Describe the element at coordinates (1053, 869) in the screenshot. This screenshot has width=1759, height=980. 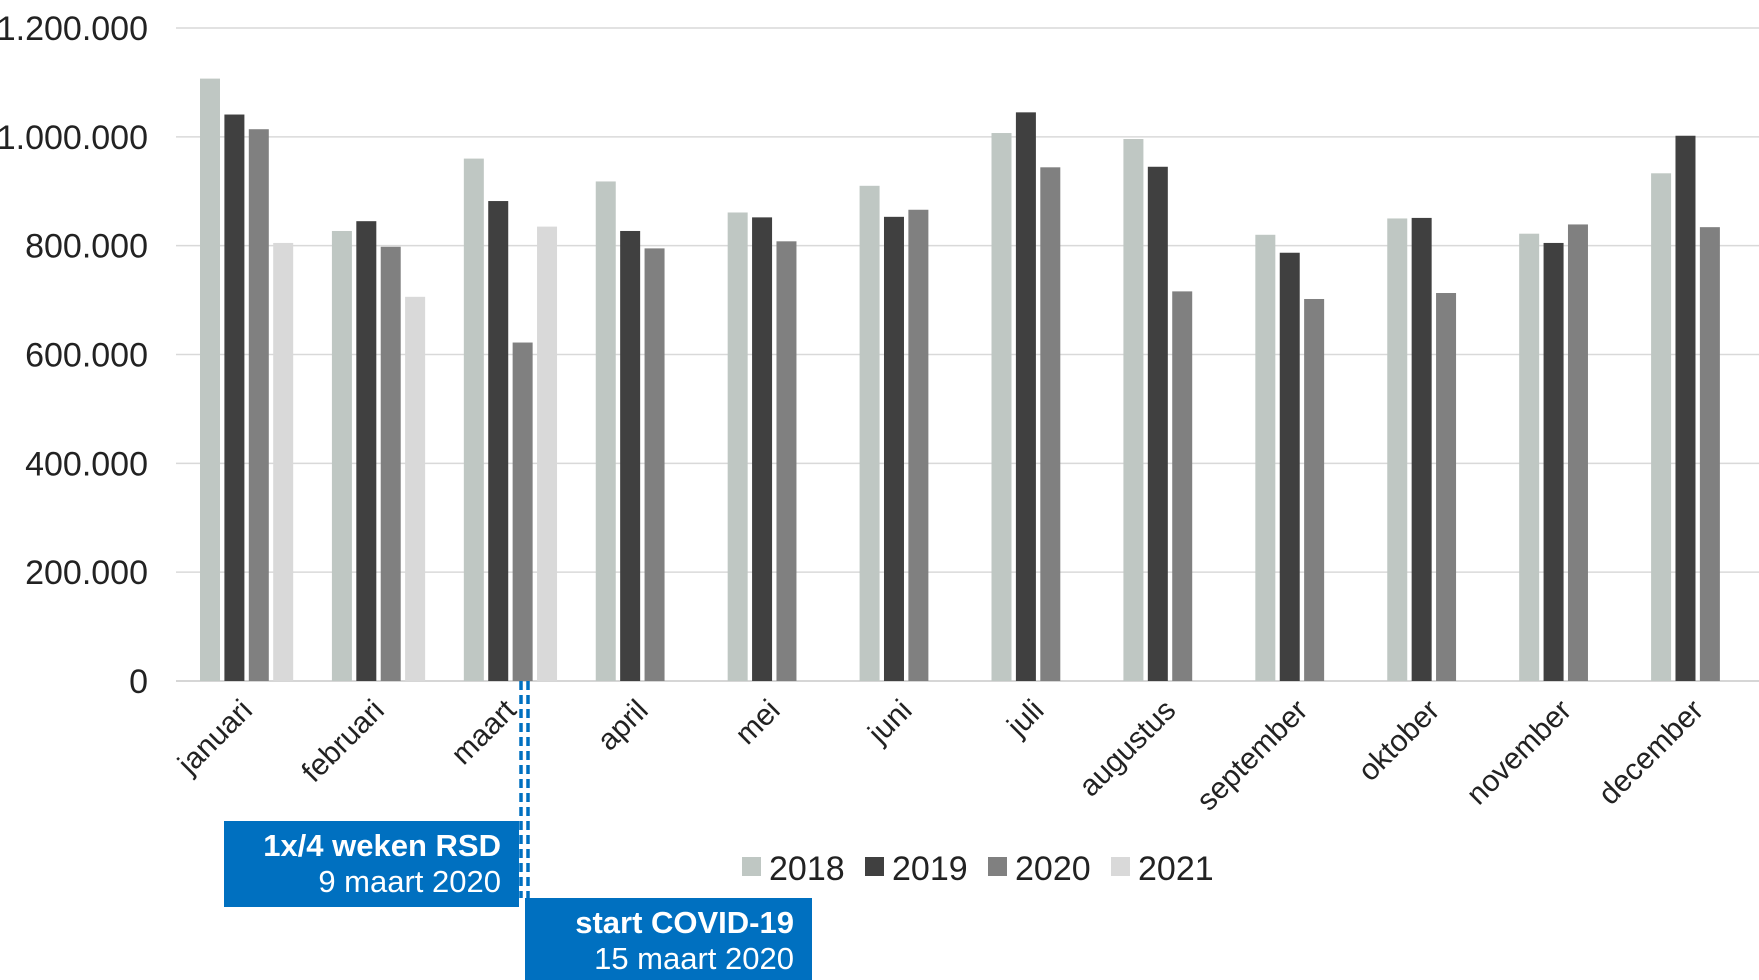
I see `legend-label-2020: 2020` at that location.